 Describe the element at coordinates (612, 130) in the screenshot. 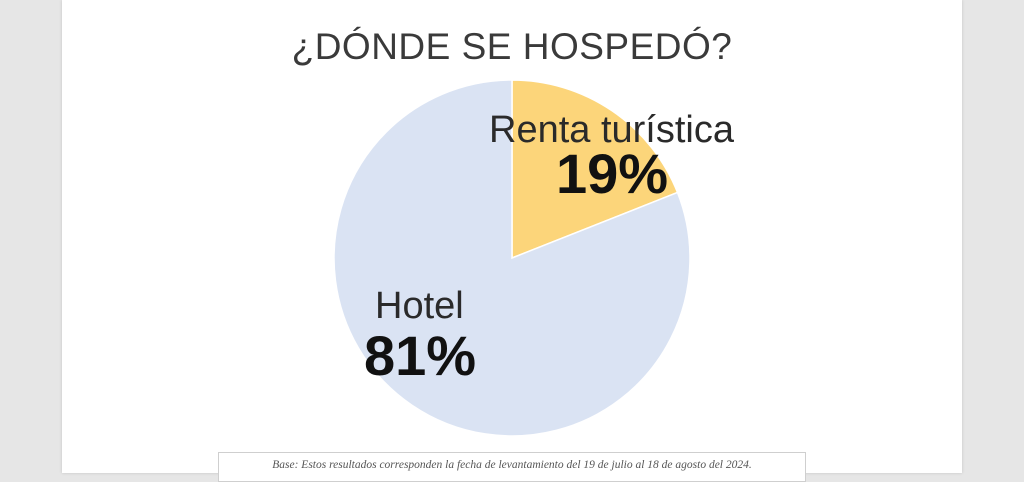

I see `slice-label-renta: Renta turística` at that location.